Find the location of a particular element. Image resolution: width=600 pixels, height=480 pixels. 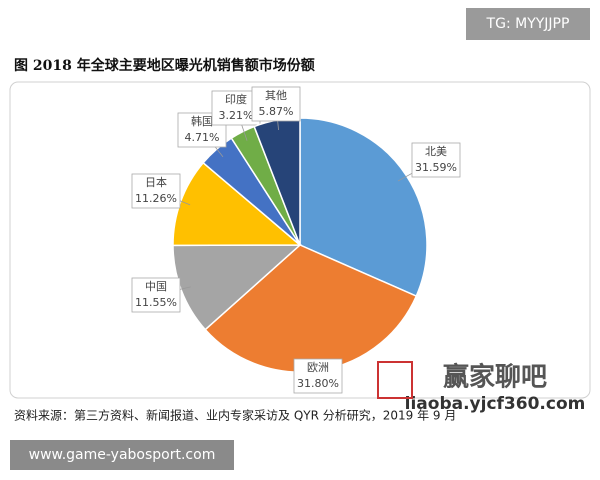

chart-title: 图 2018 年全球主要地区曝光机销售额市场份额 is located at coordinates (164, 65).